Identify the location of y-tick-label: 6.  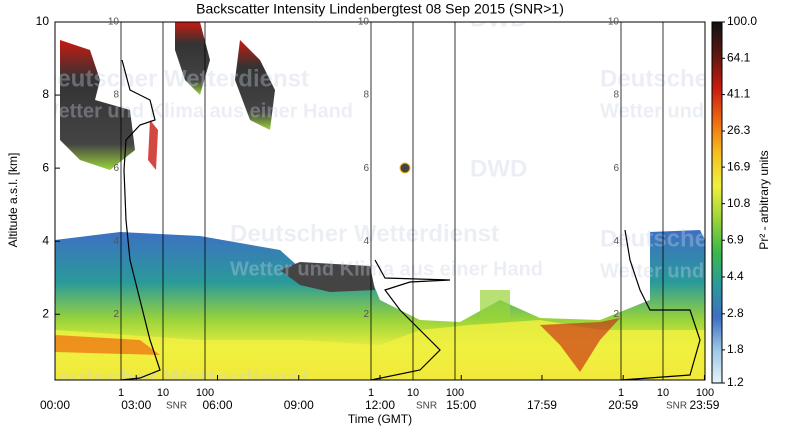
(45, 167).